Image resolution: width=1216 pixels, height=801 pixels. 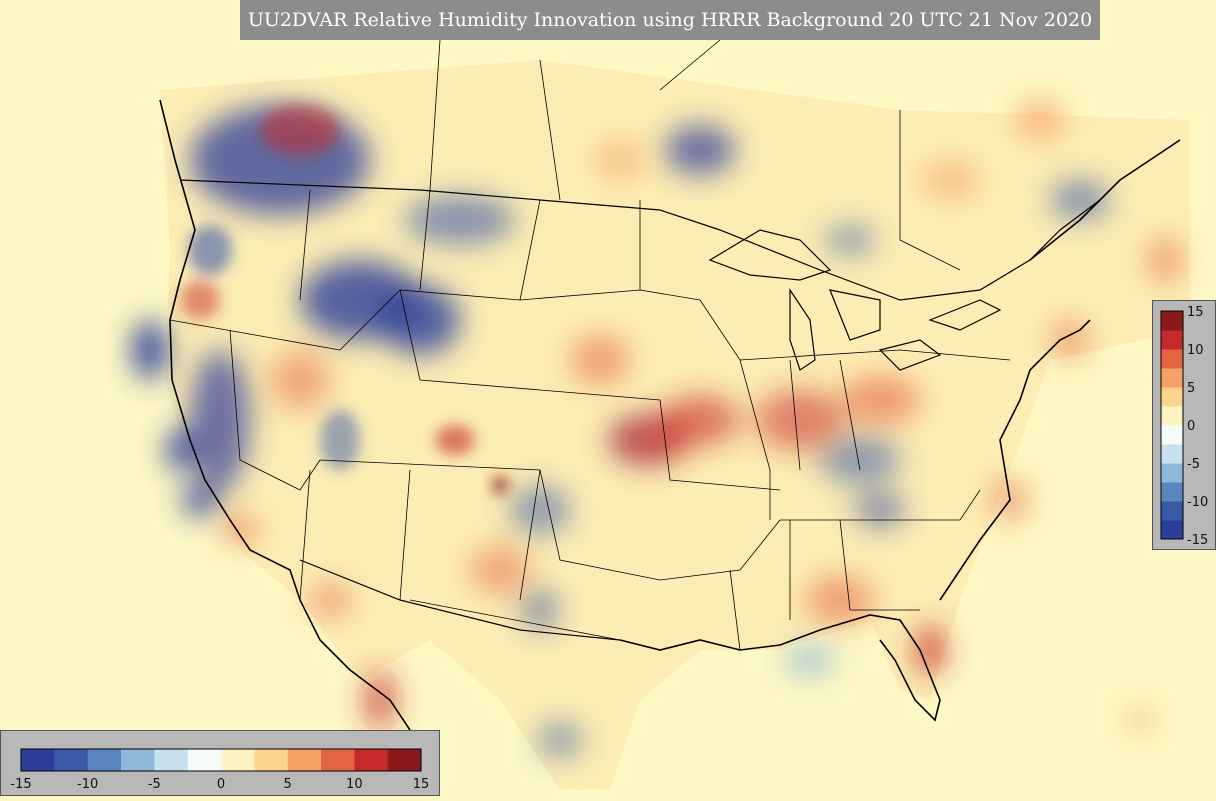 I want to click on colorbar-vertical-graphic: -15 -10 -5 0 5 10 15, so click(x=1184, y=426).